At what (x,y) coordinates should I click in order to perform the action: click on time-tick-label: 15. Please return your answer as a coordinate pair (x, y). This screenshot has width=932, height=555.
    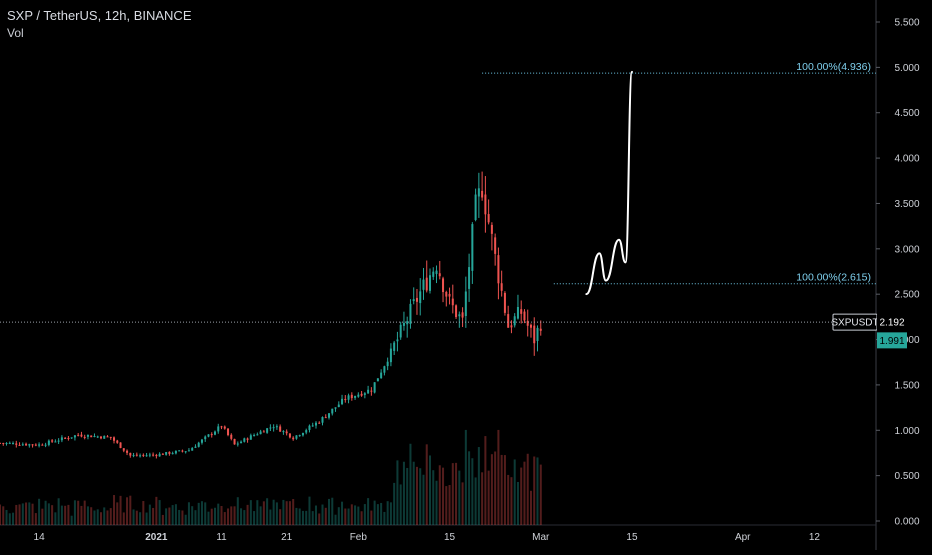
    Looking at the image, I should click on (632, 537).